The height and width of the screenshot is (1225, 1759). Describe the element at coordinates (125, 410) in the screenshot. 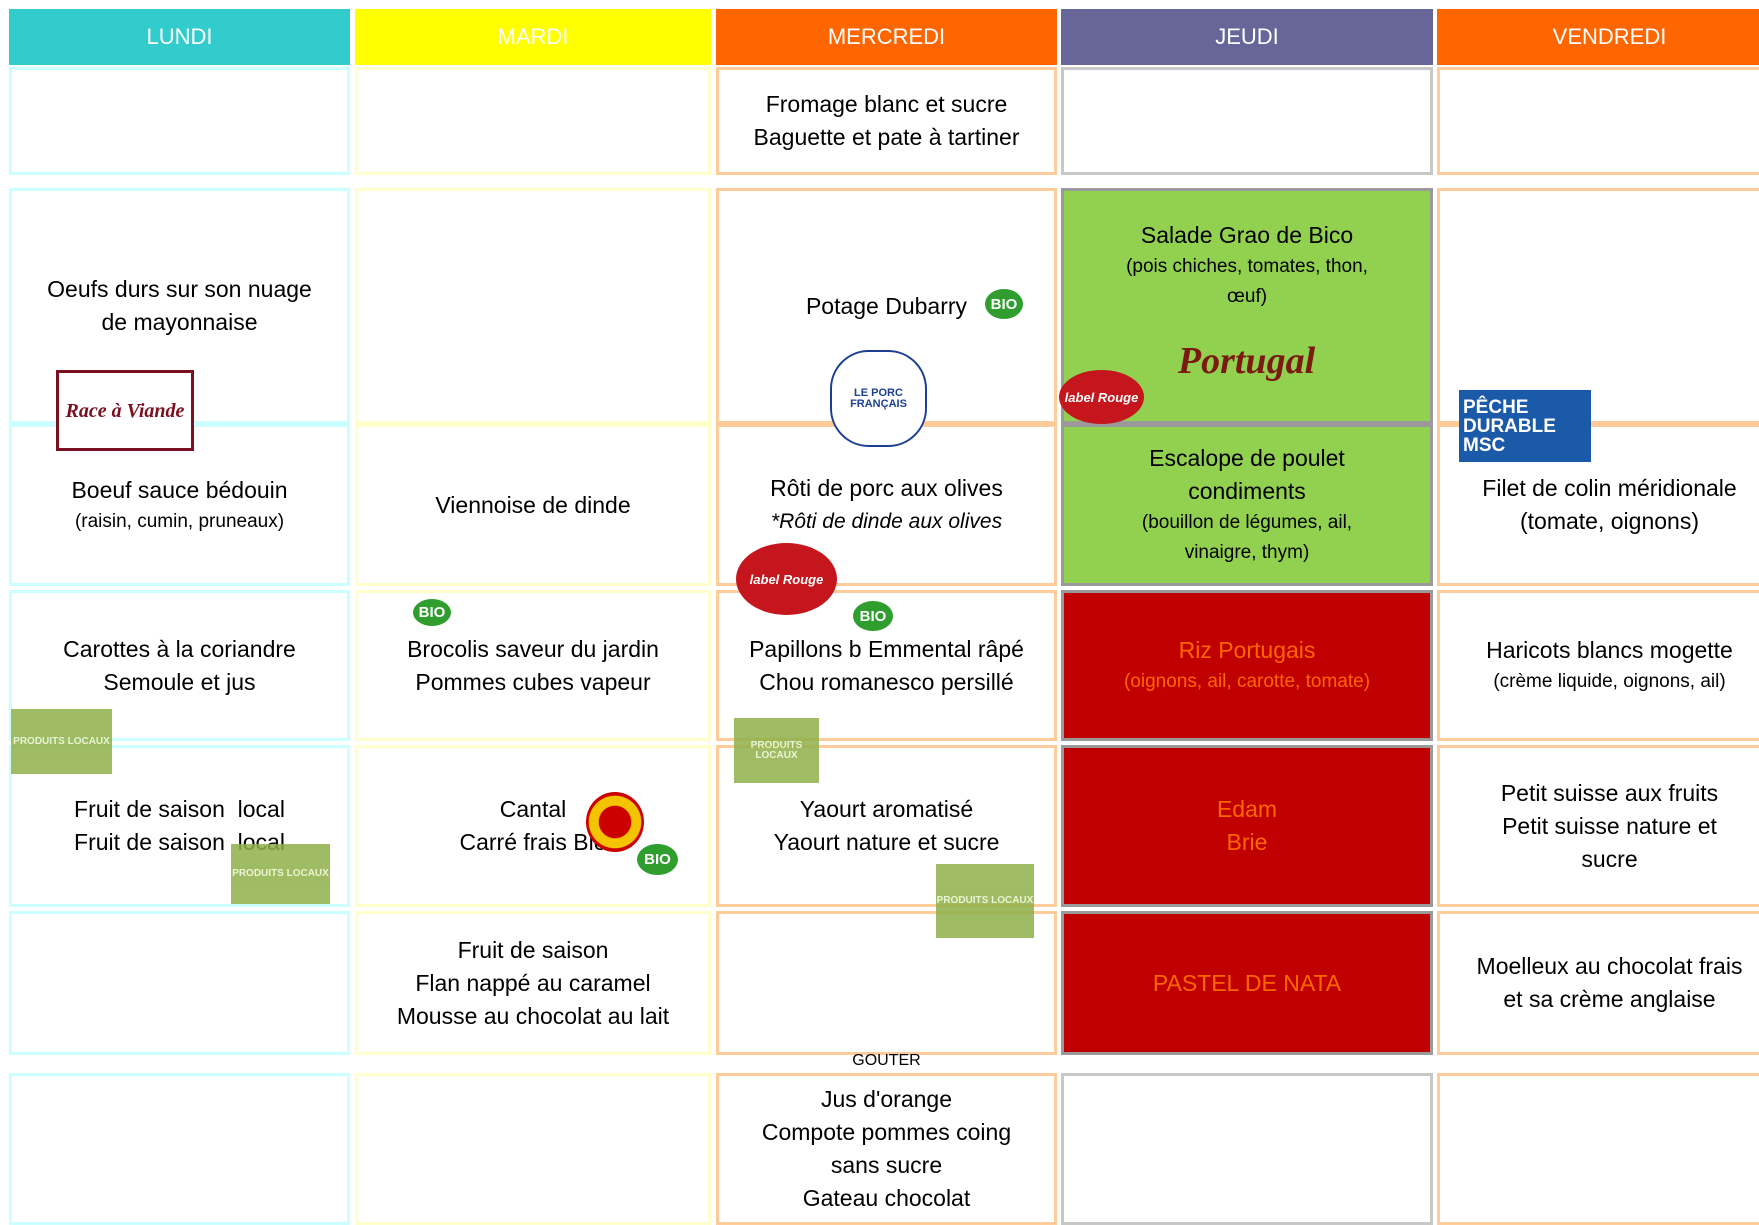

I see `logo: Race à Viande` at that location.